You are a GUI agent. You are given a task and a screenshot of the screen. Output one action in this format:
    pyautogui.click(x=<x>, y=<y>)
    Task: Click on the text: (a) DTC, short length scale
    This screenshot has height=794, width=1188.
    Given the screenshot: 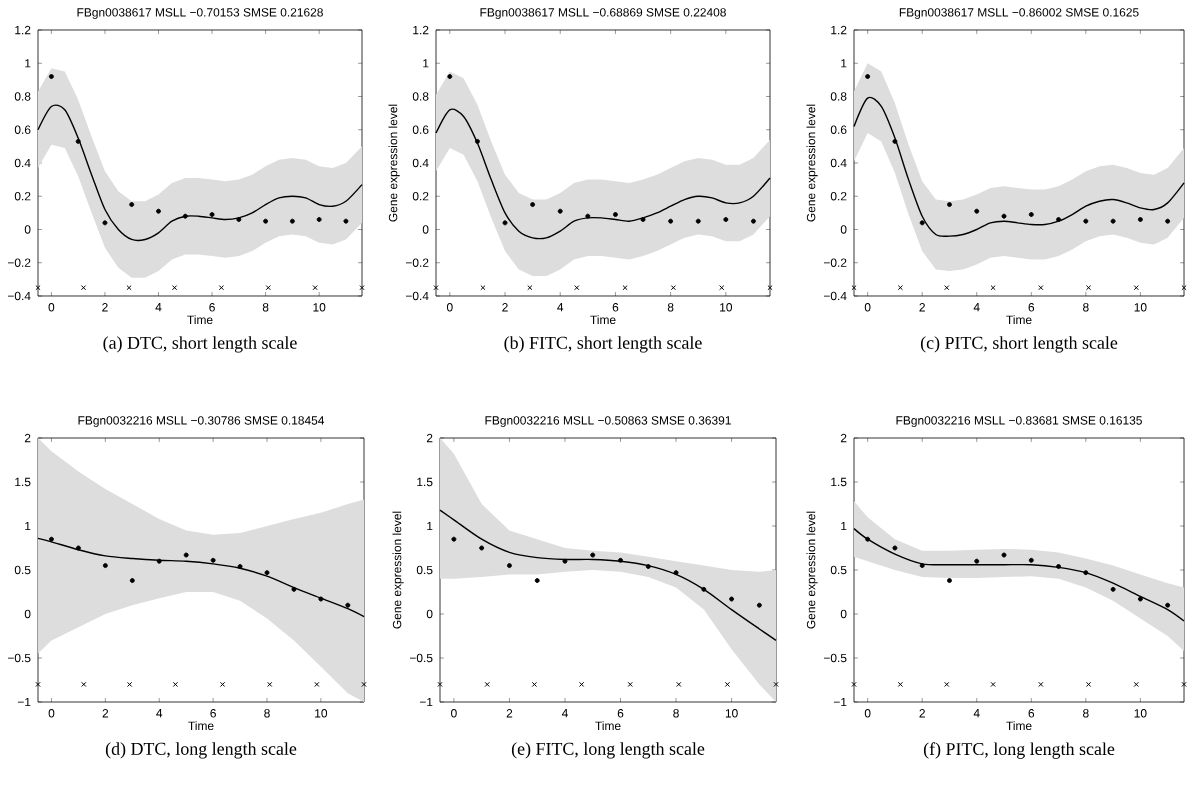 What is the action you would take?
    pyautogui.click(x=200, y=344)
    